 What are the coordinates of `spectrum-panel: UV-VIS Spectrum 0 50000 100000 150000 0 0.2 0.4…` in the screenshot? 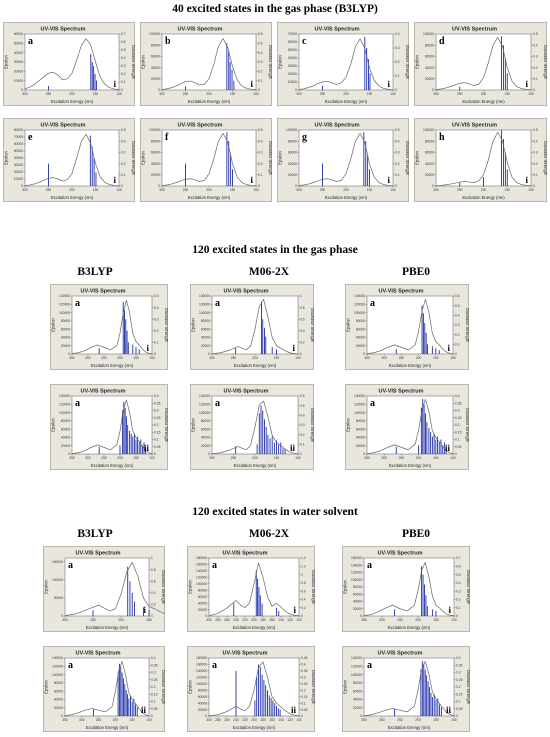 It's located at (104, 589).